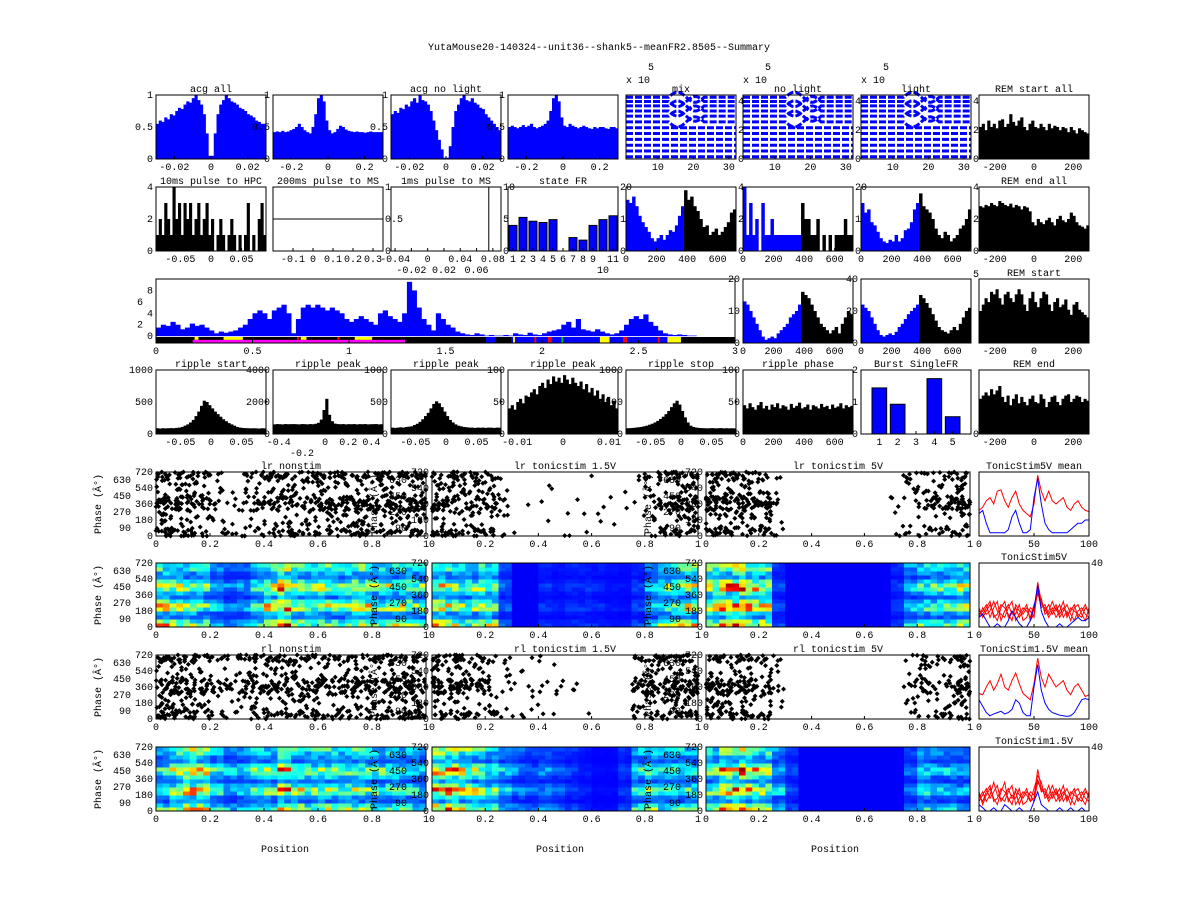 This screenshot has width=1200, height=900. I want to click on y-tick-label: 630, so click(398, 572).